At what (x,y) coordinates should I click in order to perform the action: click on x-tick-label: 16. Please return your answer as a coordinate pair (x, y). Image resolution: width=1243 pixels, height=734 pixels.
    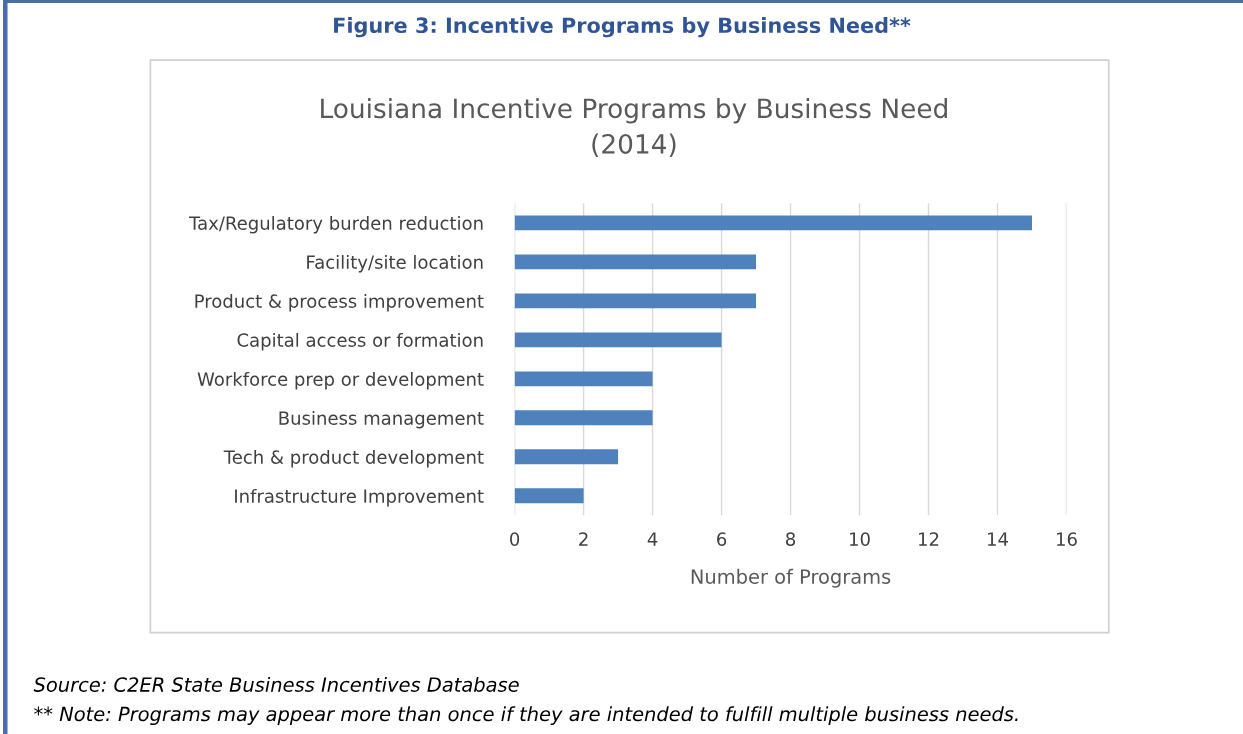
    Looking at the image, I should click on (1066, 539).